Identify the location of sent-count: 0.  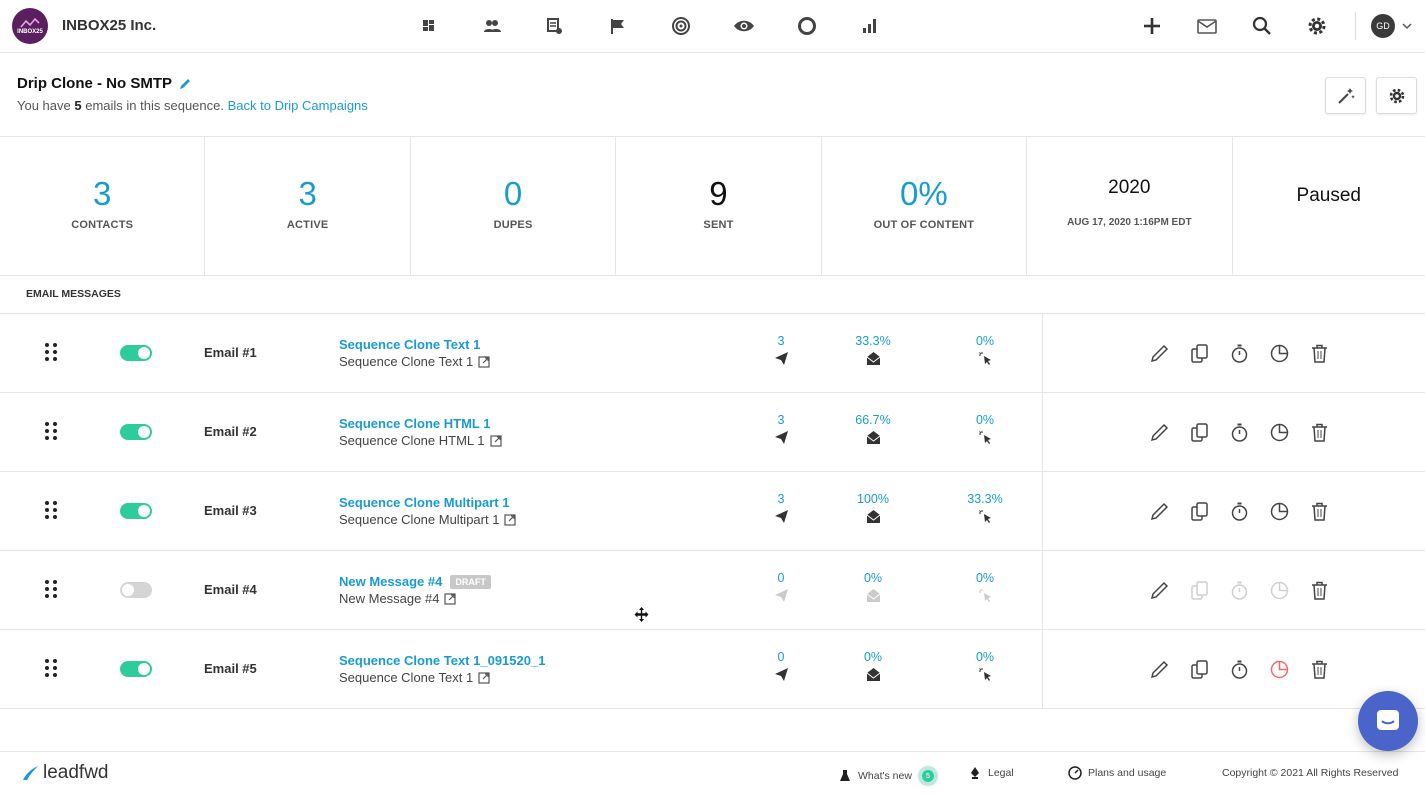
(781, 578).